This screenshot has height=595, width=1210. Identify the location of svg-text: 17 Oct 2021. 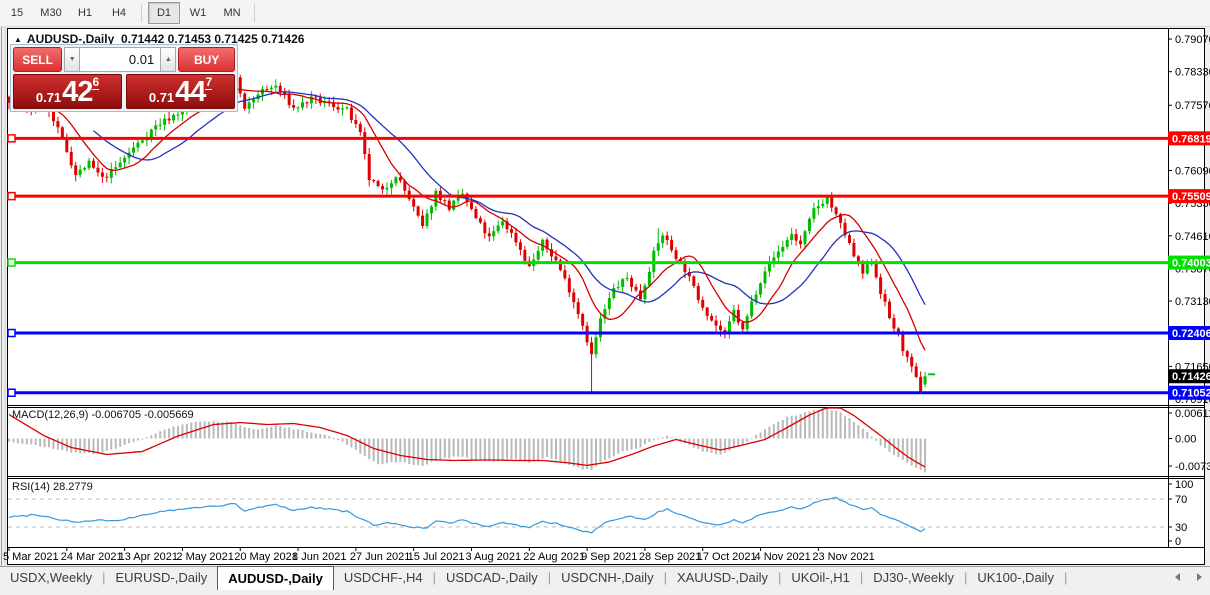
(727, 557).